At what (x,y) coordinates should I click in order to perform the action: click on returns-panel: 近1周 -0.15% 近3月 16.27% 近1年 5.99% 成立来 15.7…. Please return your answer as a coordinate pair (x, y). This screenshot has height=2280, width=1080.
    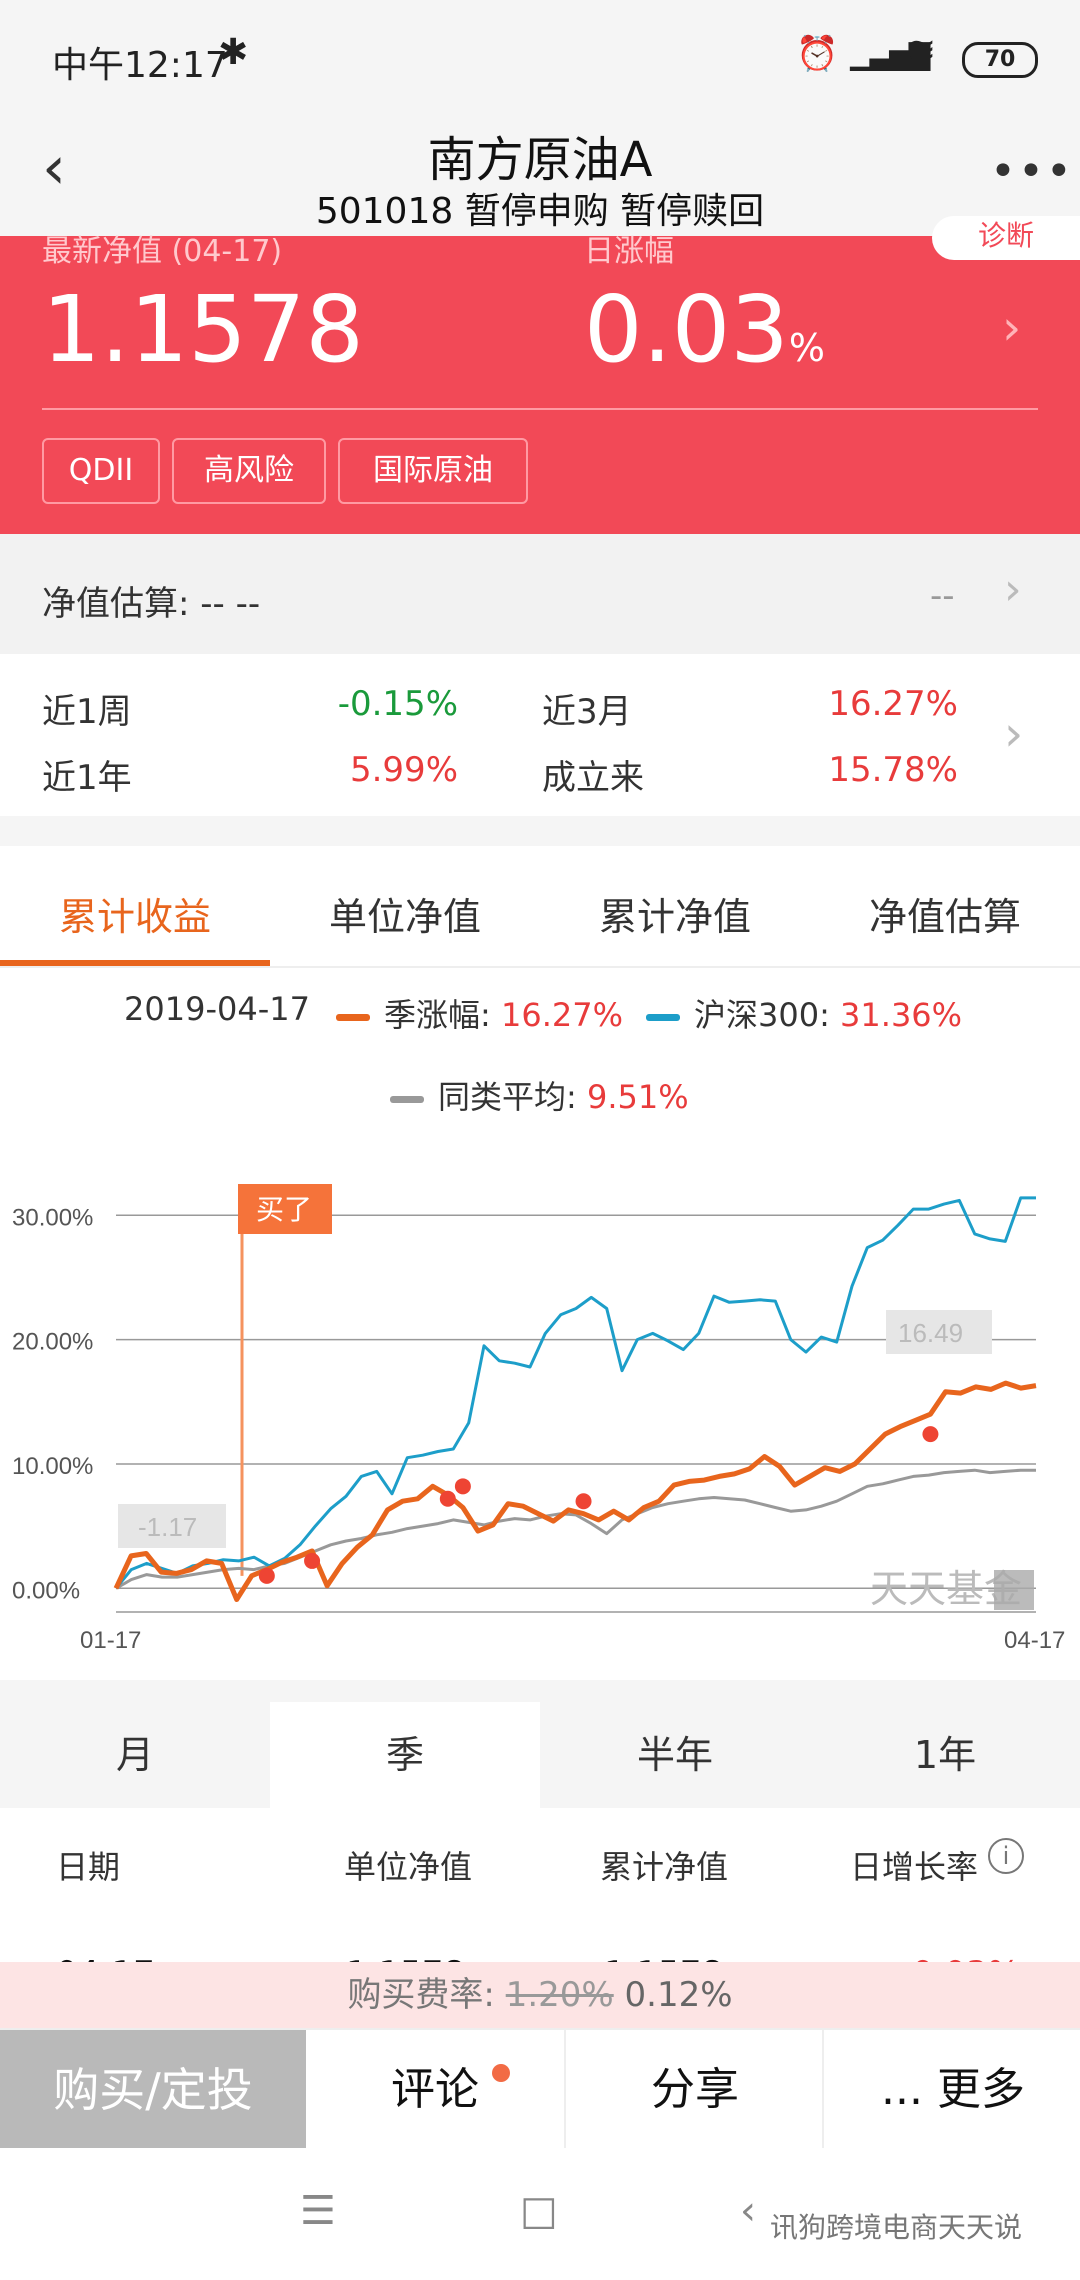
    Looking at the image, I should click on (540, 735).